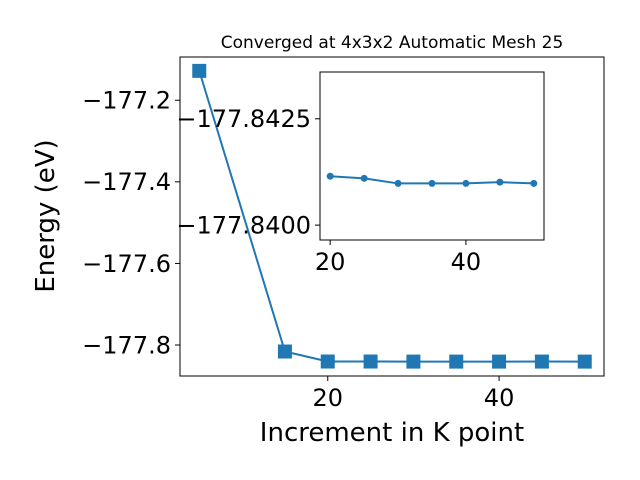 The image size is (640, 480). Describe the element at coordinates (499, 398) in the screenshot. I see `main-x-tick-label: 40` at that location.